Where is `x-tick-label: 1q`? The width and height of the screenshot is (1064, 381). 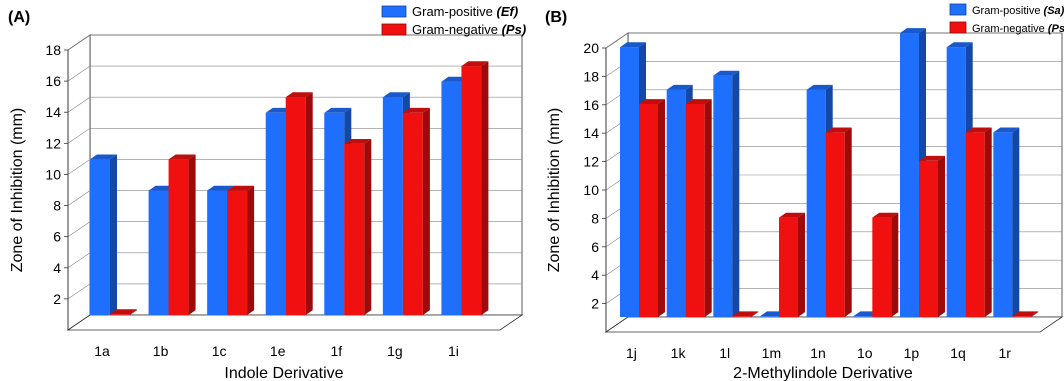
x-tick-label: 1q is located at coordinates (958, 353).